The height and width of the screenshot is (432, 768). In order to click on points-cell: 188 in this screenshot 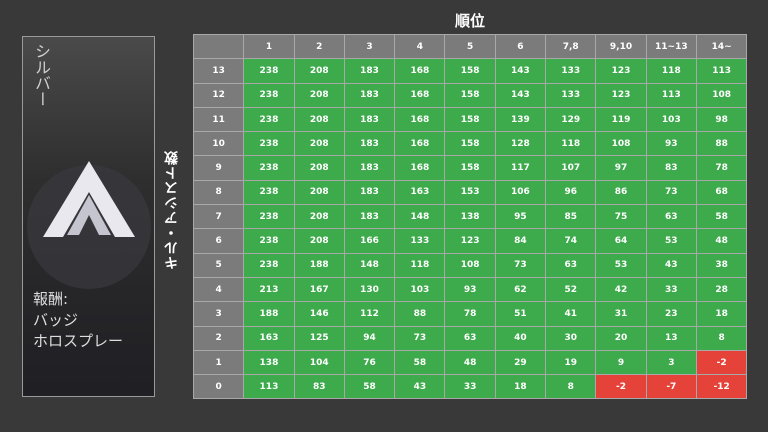, I will do `click(319, 265)`.